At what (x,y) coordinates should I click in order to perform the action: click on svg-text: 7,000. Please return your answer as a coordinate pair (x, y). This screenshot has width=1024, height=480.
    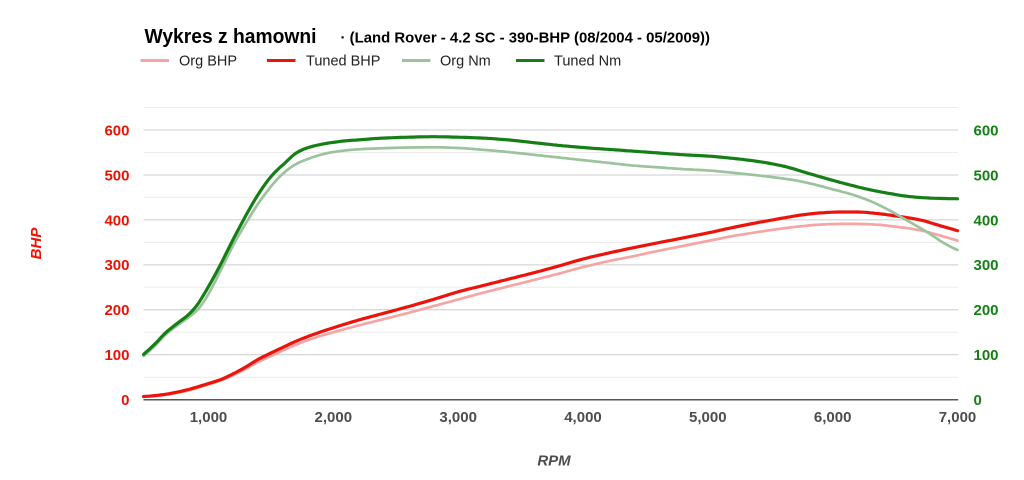
    Looking at the image, I should click on (958, 417).